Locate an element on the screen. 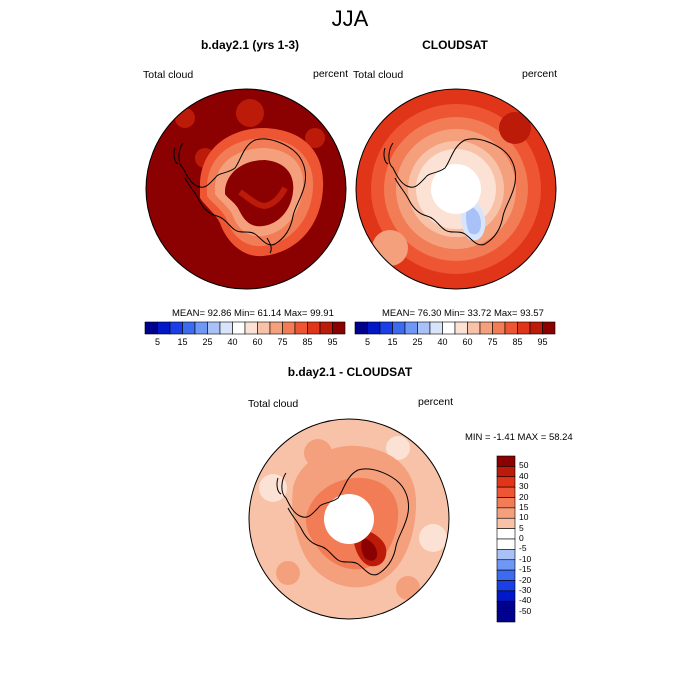  colorbar-tick-label: 0 is located at coordinates (521, 538).